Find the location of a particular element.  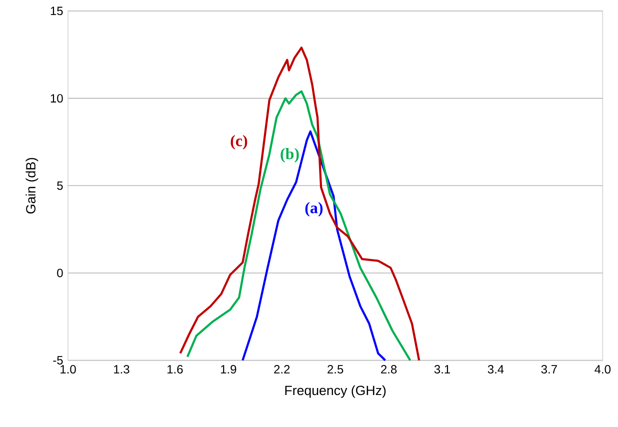

y-tick-label: 0 is located at coordinates (60, 273).